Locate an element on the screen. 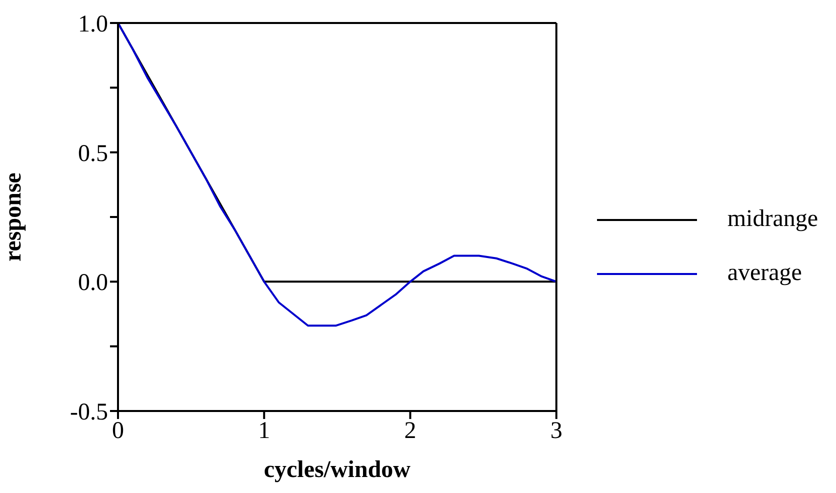 Image resolution: width=836 pixels, height=493 pixels. y-axis-title: response is located at coordinates (13, 217).